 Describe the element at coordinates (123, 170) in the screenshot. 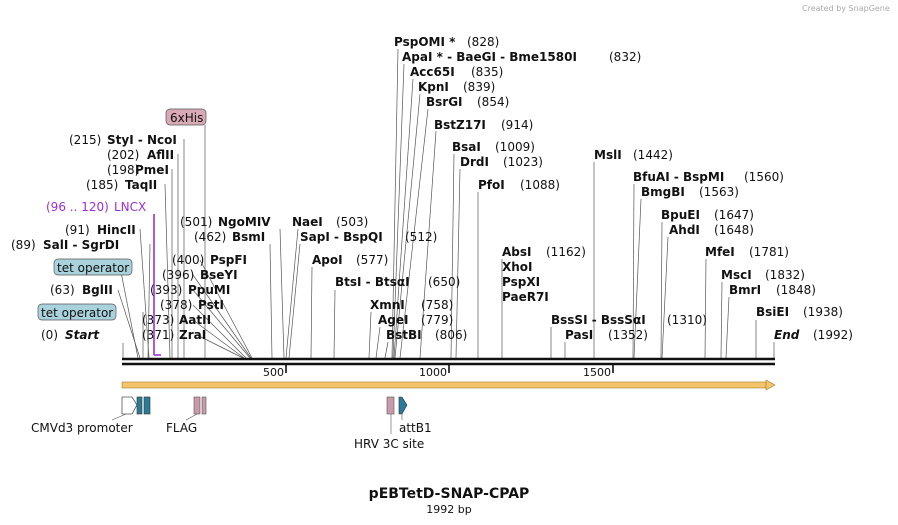

I see `enzyme-pos: (198)` at that location.